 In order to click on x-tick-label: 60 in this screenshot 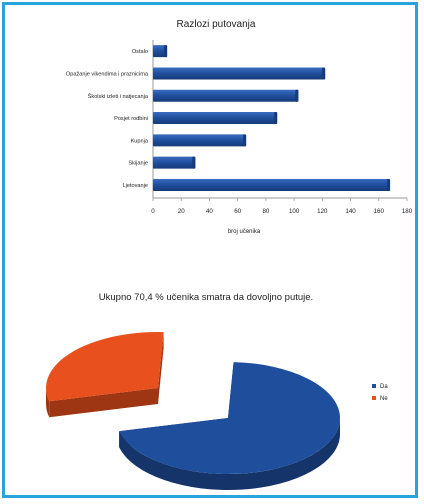, I will do `click(237, 211)`.